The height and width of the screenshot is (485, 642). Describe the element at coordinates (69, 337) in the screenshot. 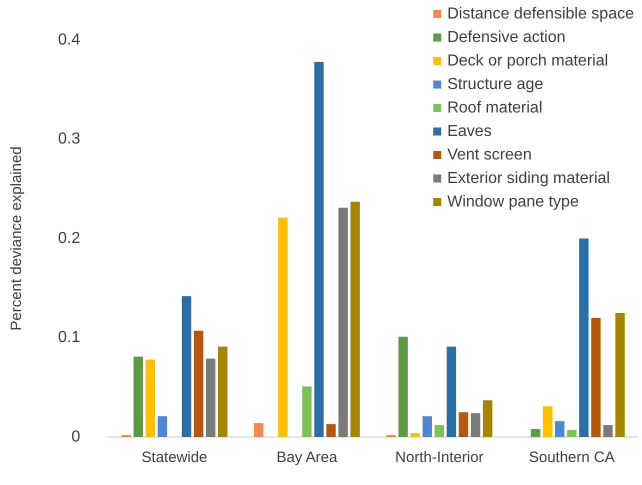

I see `y-tick-label: 0.1` at that location.